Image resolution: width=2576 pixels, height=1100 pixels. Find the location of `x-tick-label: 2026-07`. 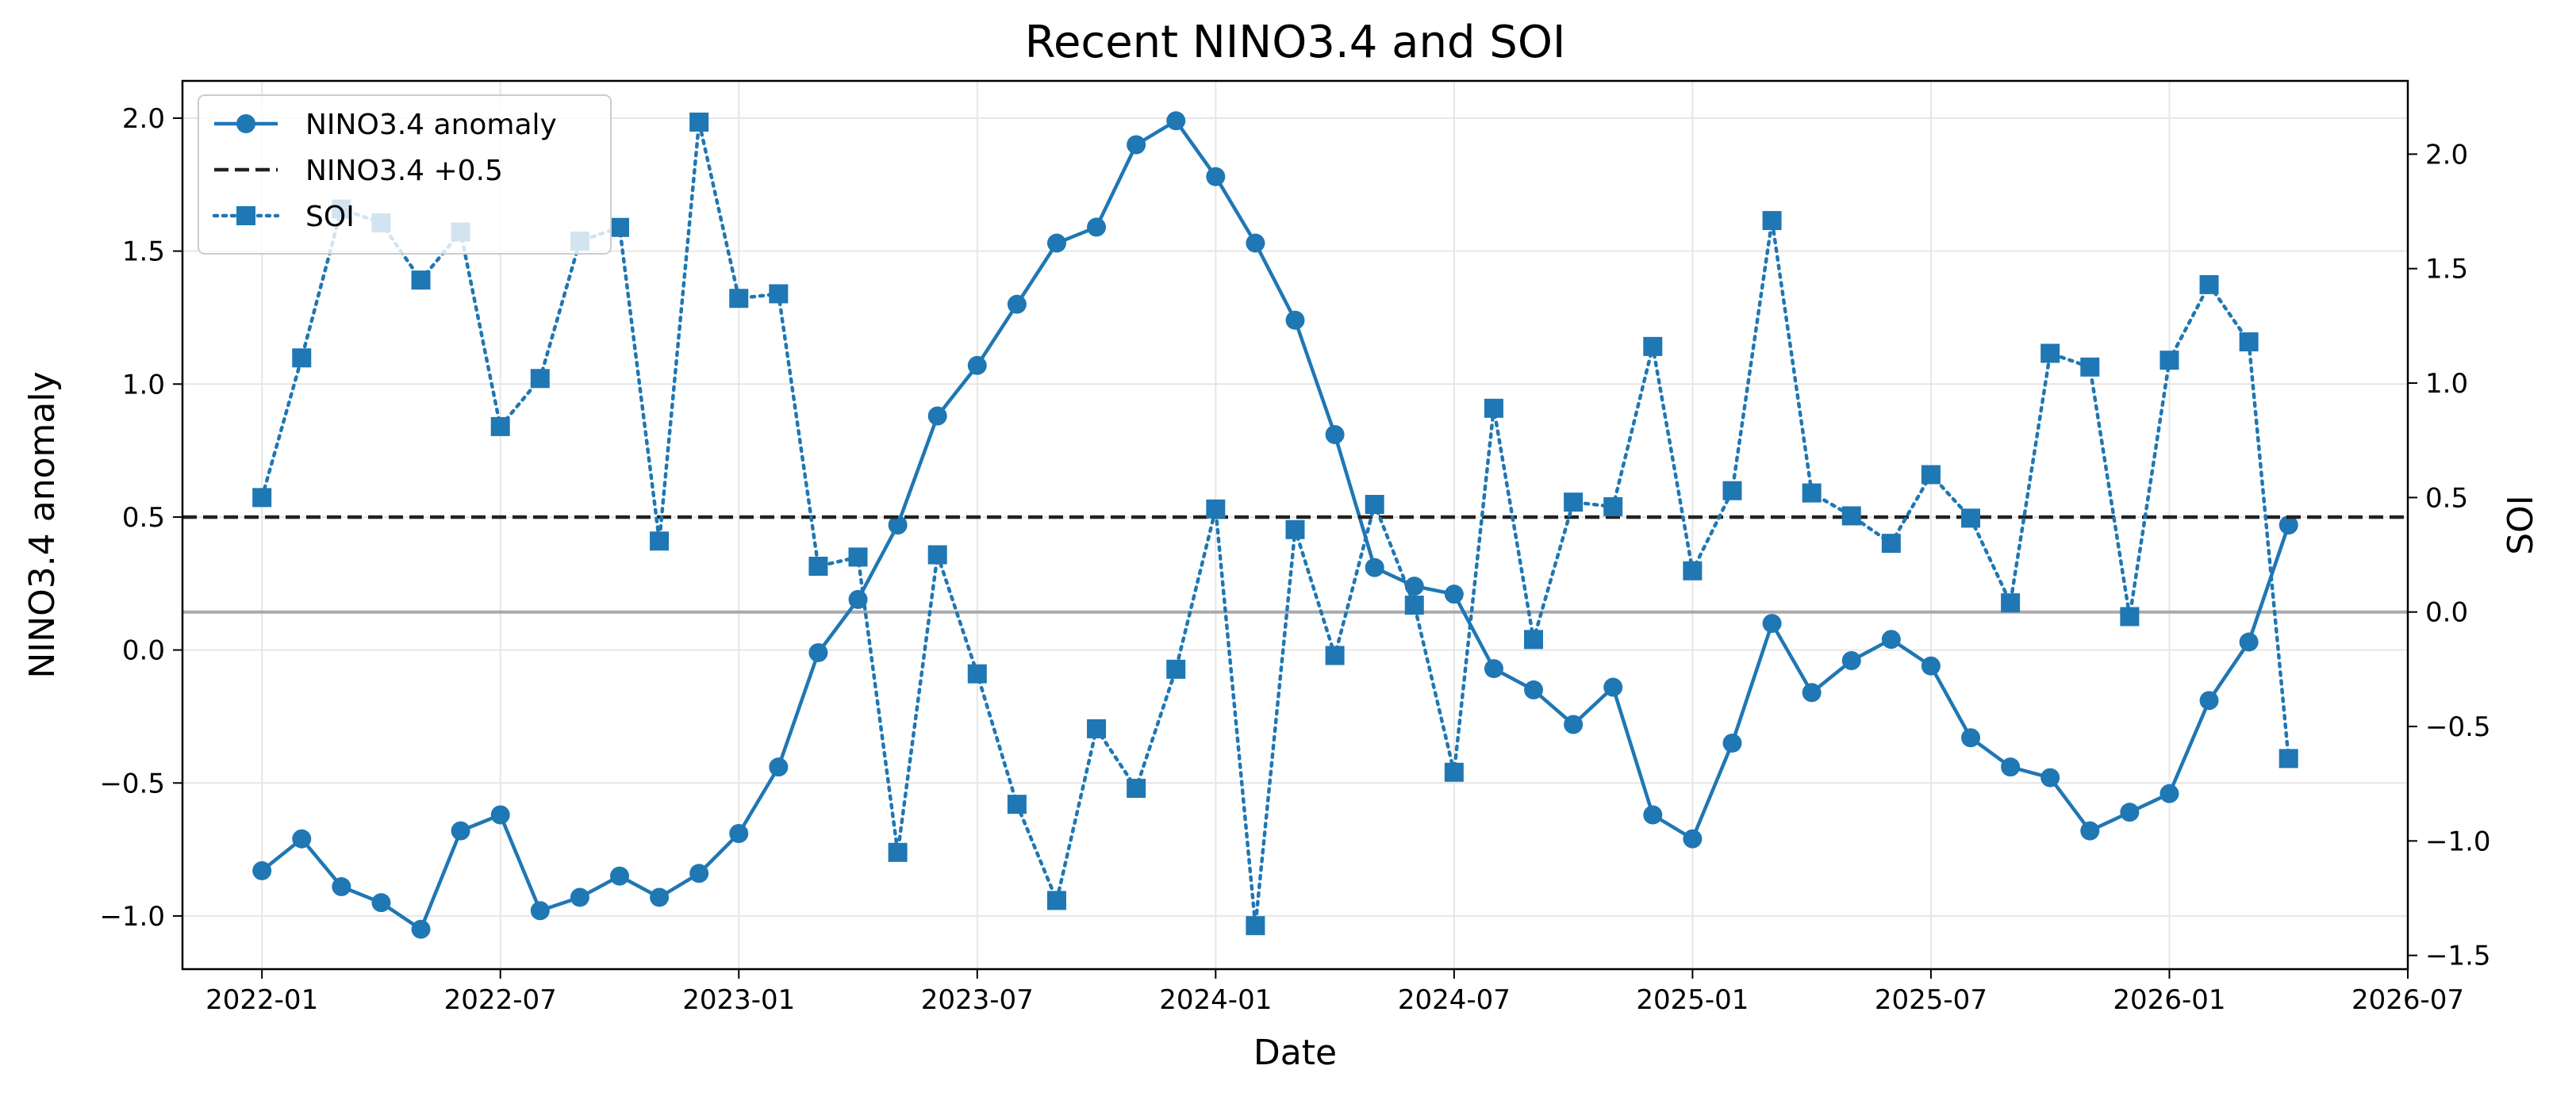

x-tick-label: 2026-07 is located at coordinates (2407, 1000).